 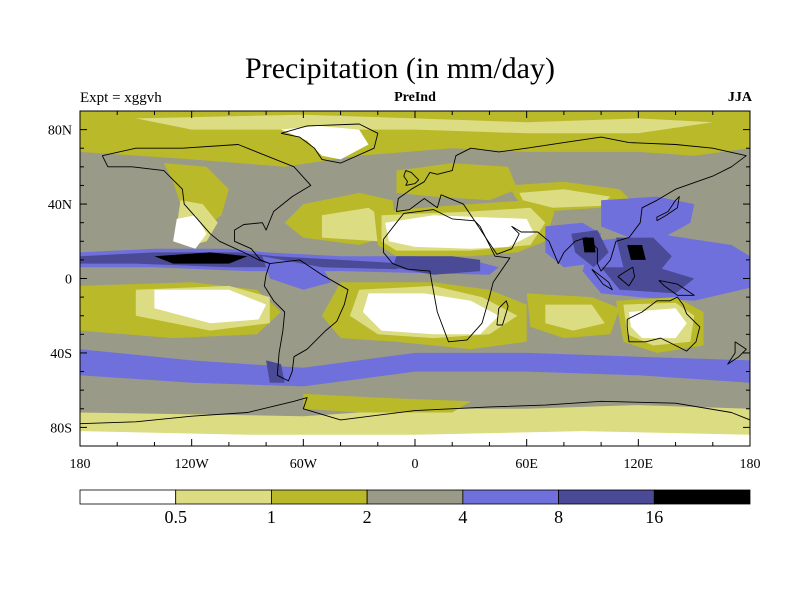 What do you see at coordinates (502, 313) in the screenshot?
I see `coast-madagascar` at bounding box center [502, 313].